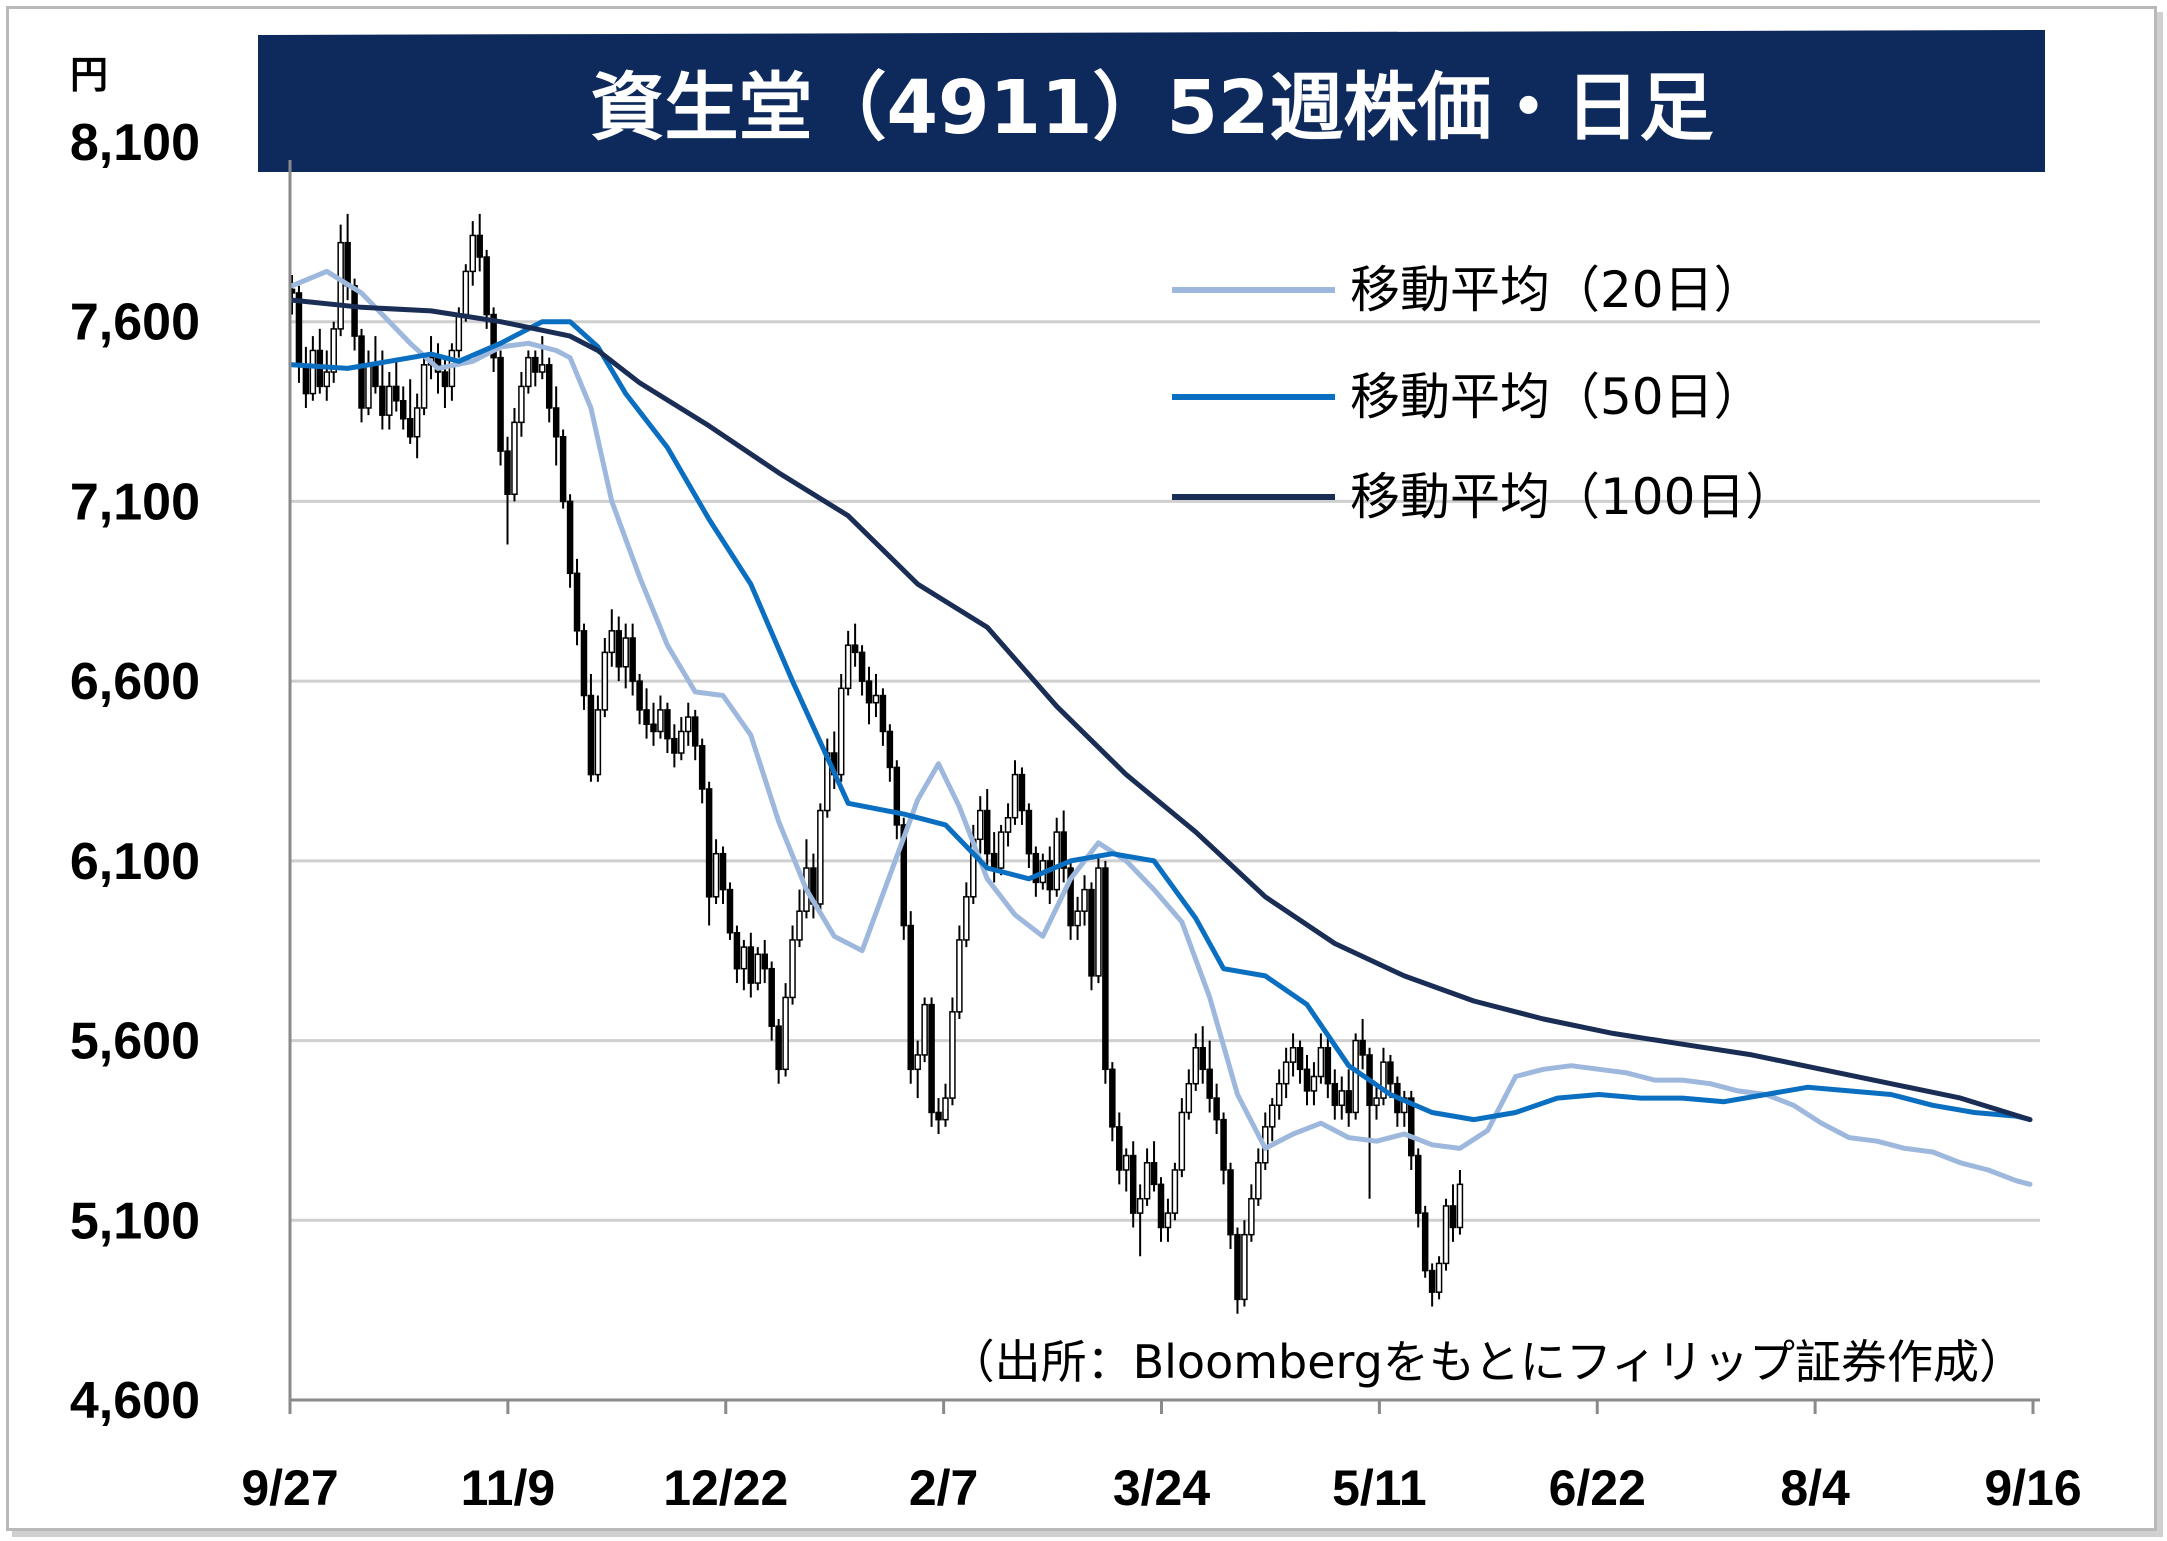 The width and height of the screenshot is (2167, 1541). What do you see at coordinates (508, 1488) in the screenshot?
I see `x-tick-label: 11/9` at bounding box center [508, 1488].